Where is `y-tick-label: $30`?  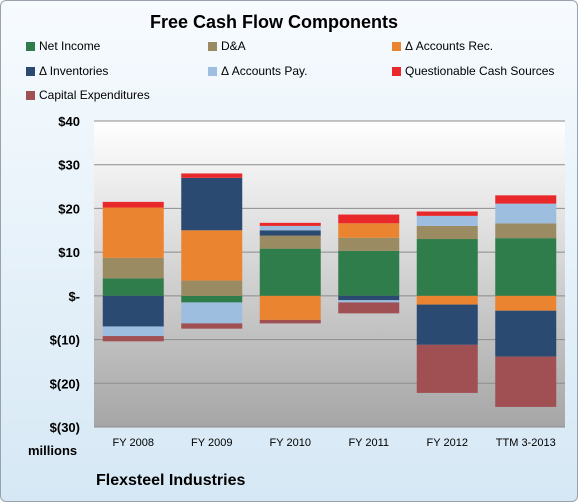
y-tick-label: $30 is located at coordinates (69, 165).